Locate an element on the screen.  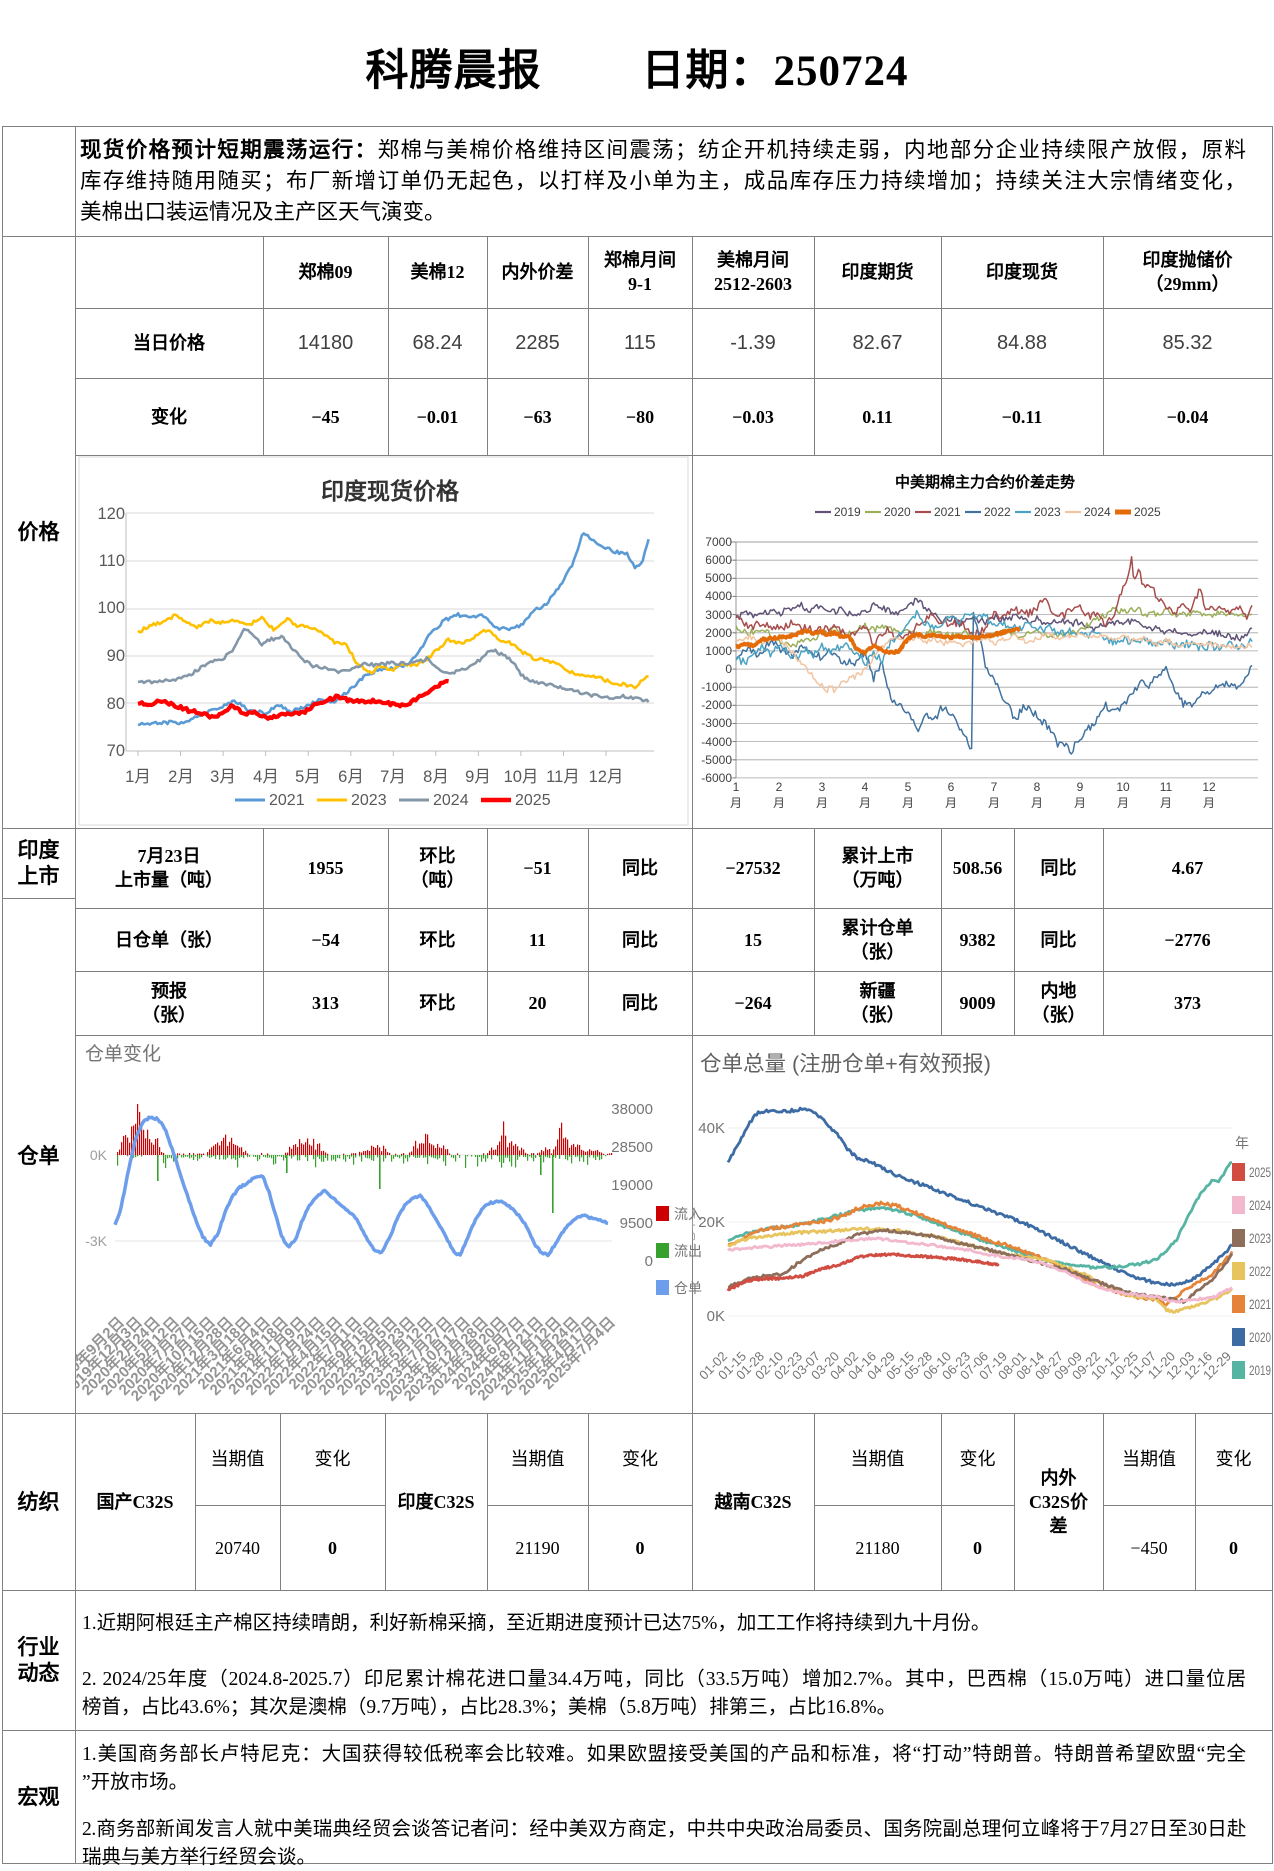
svg-text: 10 is located at coordinates (1123, 787).